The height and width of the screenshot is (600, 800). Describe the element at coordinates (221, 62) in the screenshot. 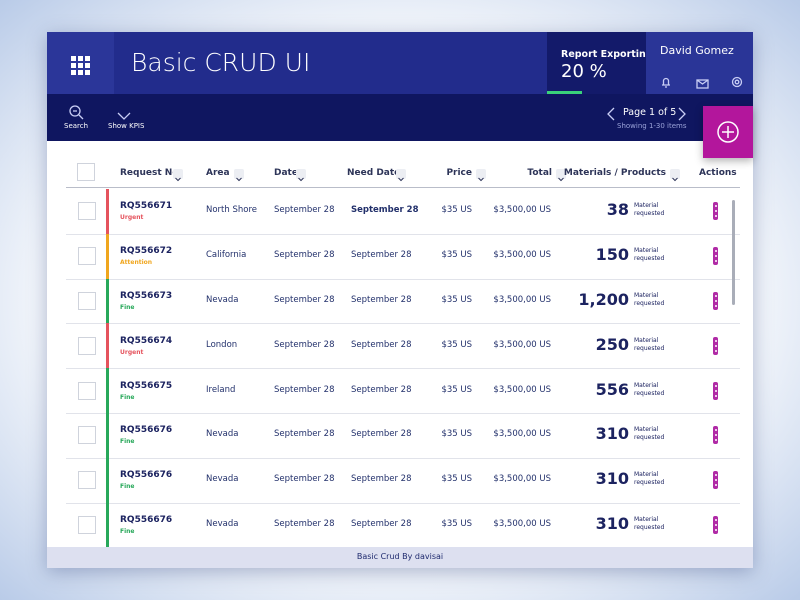

I see `app-title: Basic CRUD UI` at that location.